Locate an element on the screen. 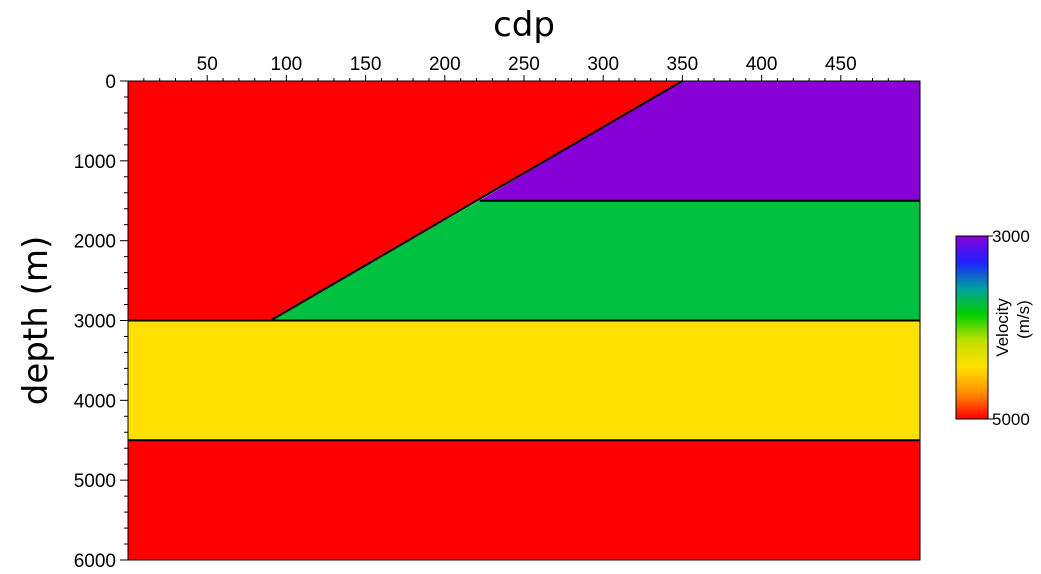  colorbar-title: Velocity is located at coordinates (1002, 327).